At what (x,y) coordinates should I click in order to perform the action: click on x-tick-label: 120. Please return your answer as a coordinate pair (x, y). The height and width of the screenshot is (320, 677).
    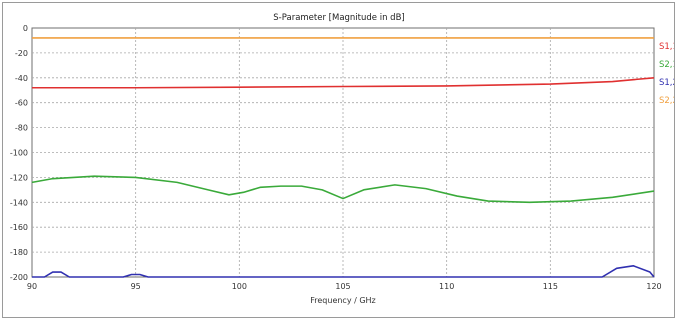
    Looking at the image, I should click on (653, 286).